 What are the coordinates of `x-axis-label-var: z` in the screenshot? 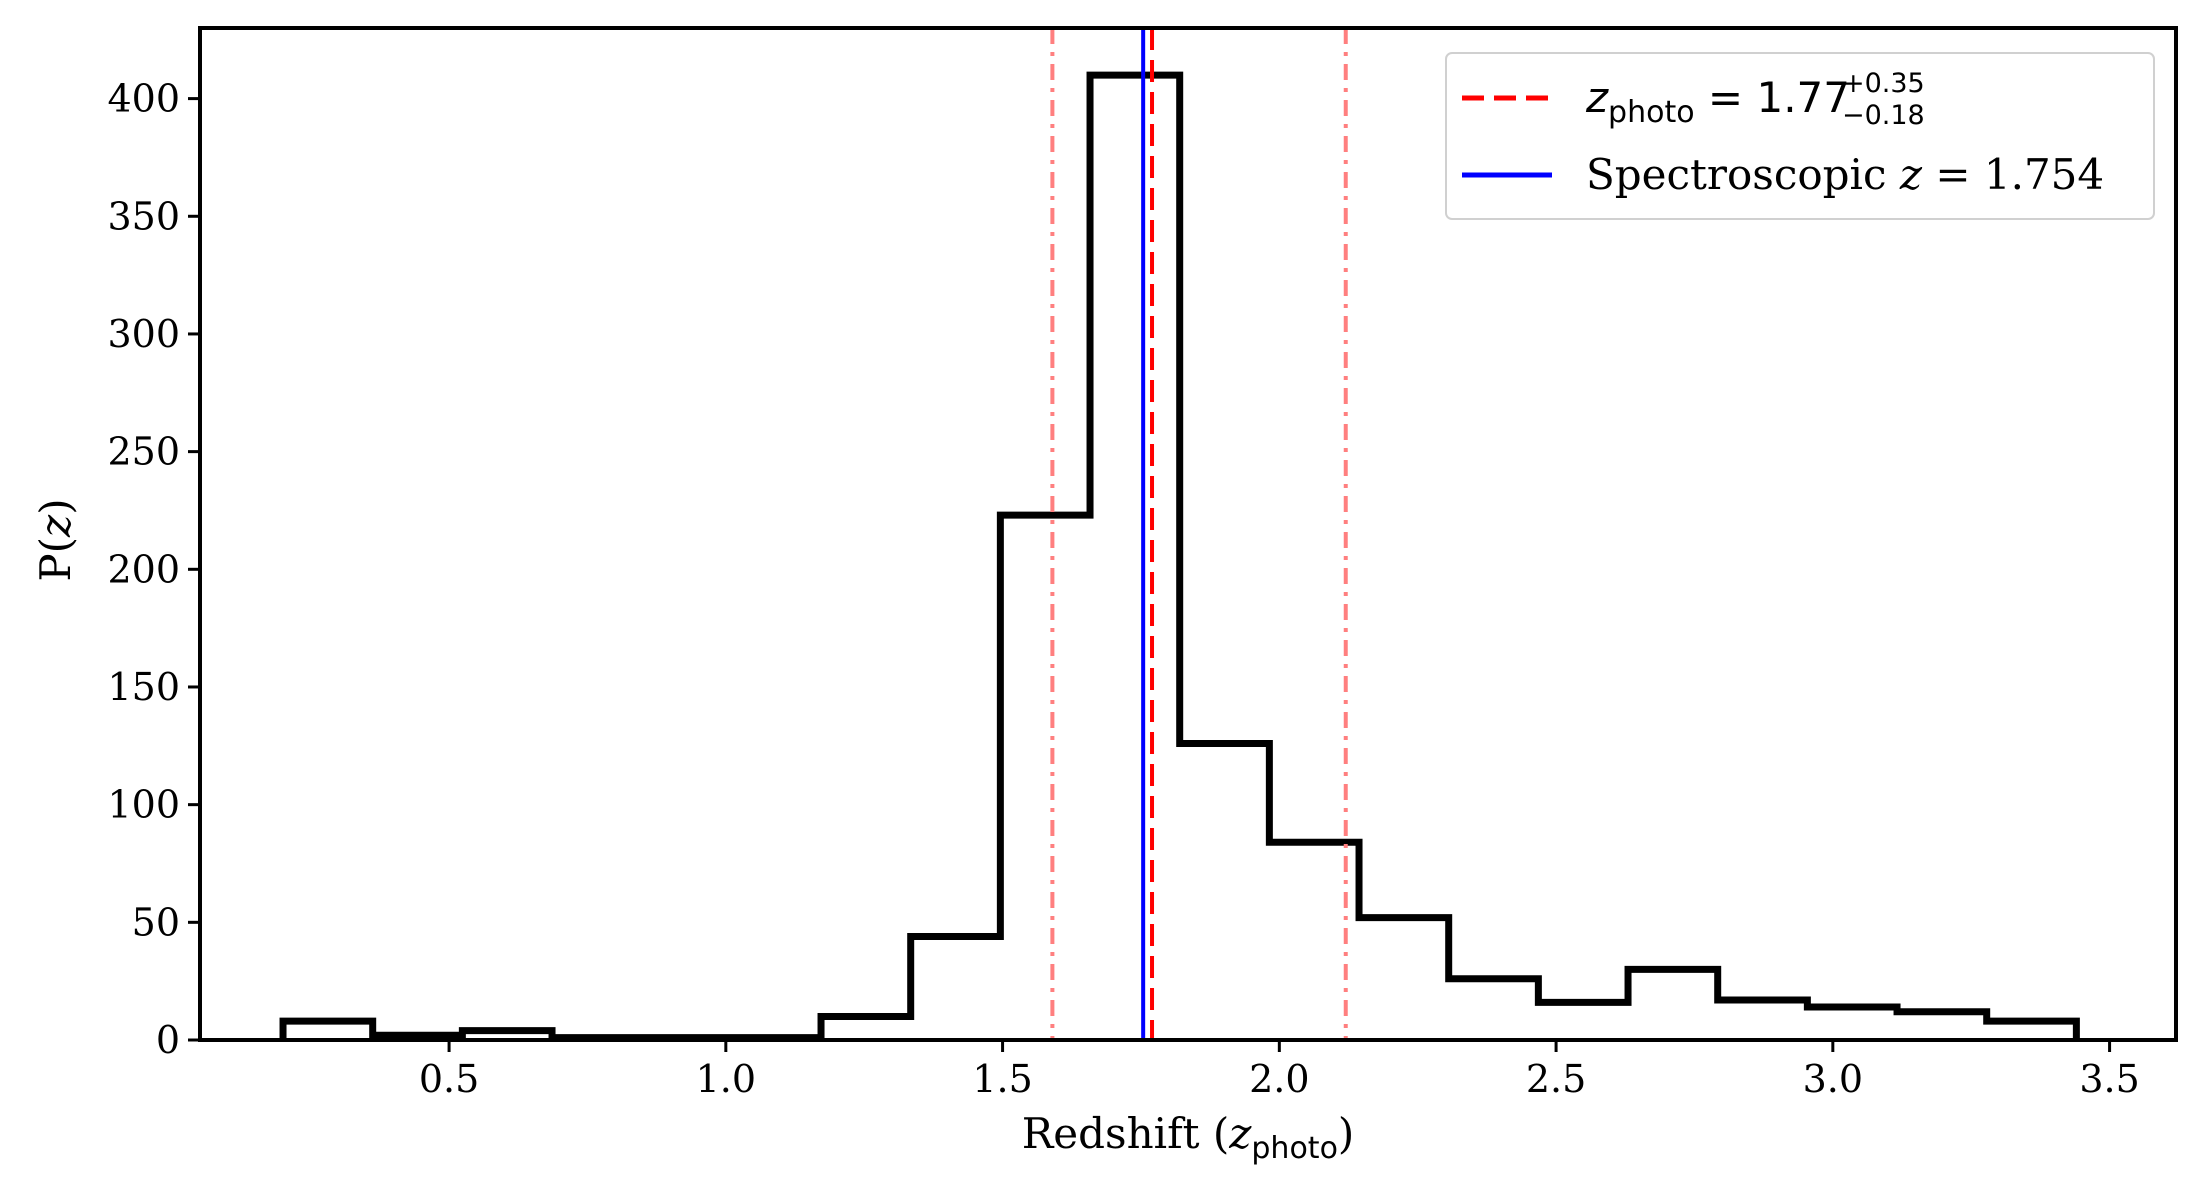 It's located at (1240, 1133).